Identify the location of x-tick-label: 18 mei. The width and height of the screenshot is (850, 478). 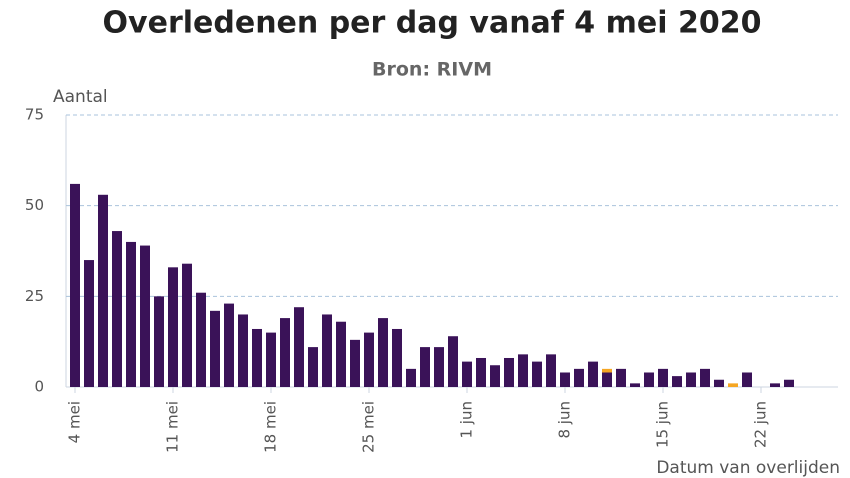
(271, 427).